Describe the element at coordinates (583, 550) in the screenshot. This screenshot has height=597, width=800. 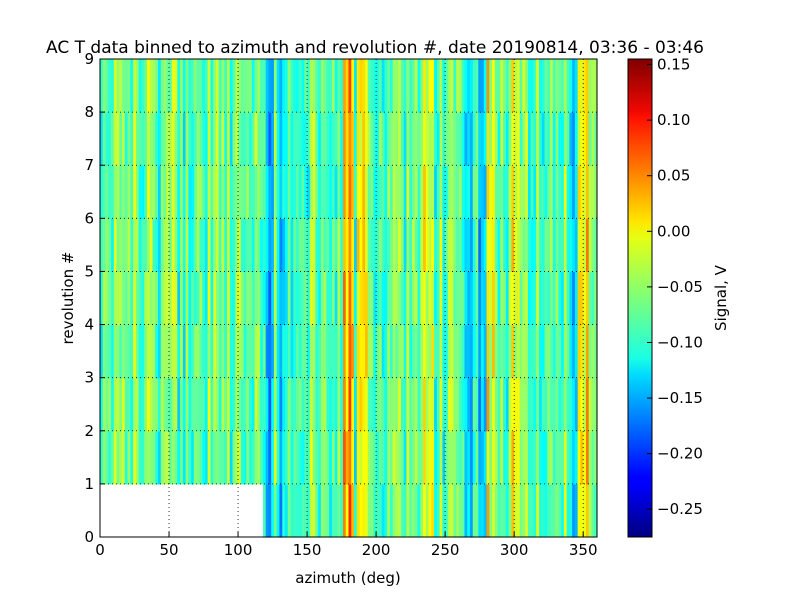
I see `x-tick-label: 350` at that location.